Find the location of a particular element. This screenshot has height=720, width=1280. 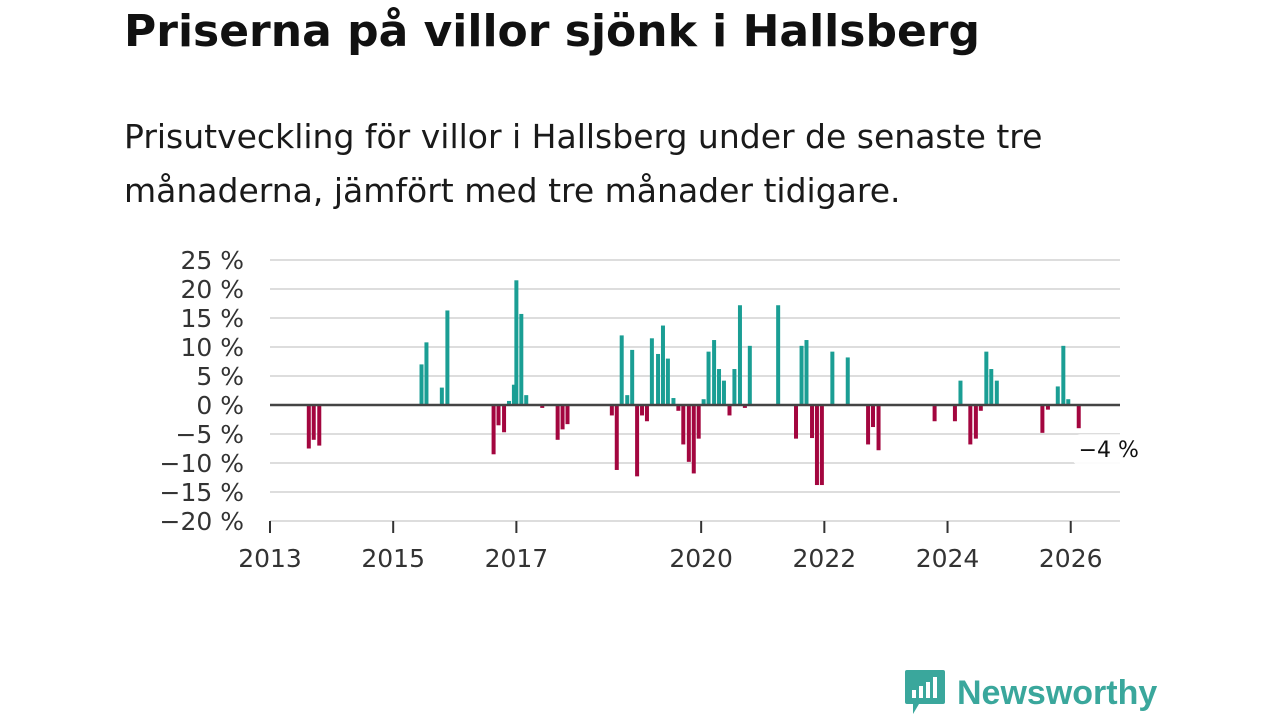

last-value-bg is located at coordinates (1108, 450).